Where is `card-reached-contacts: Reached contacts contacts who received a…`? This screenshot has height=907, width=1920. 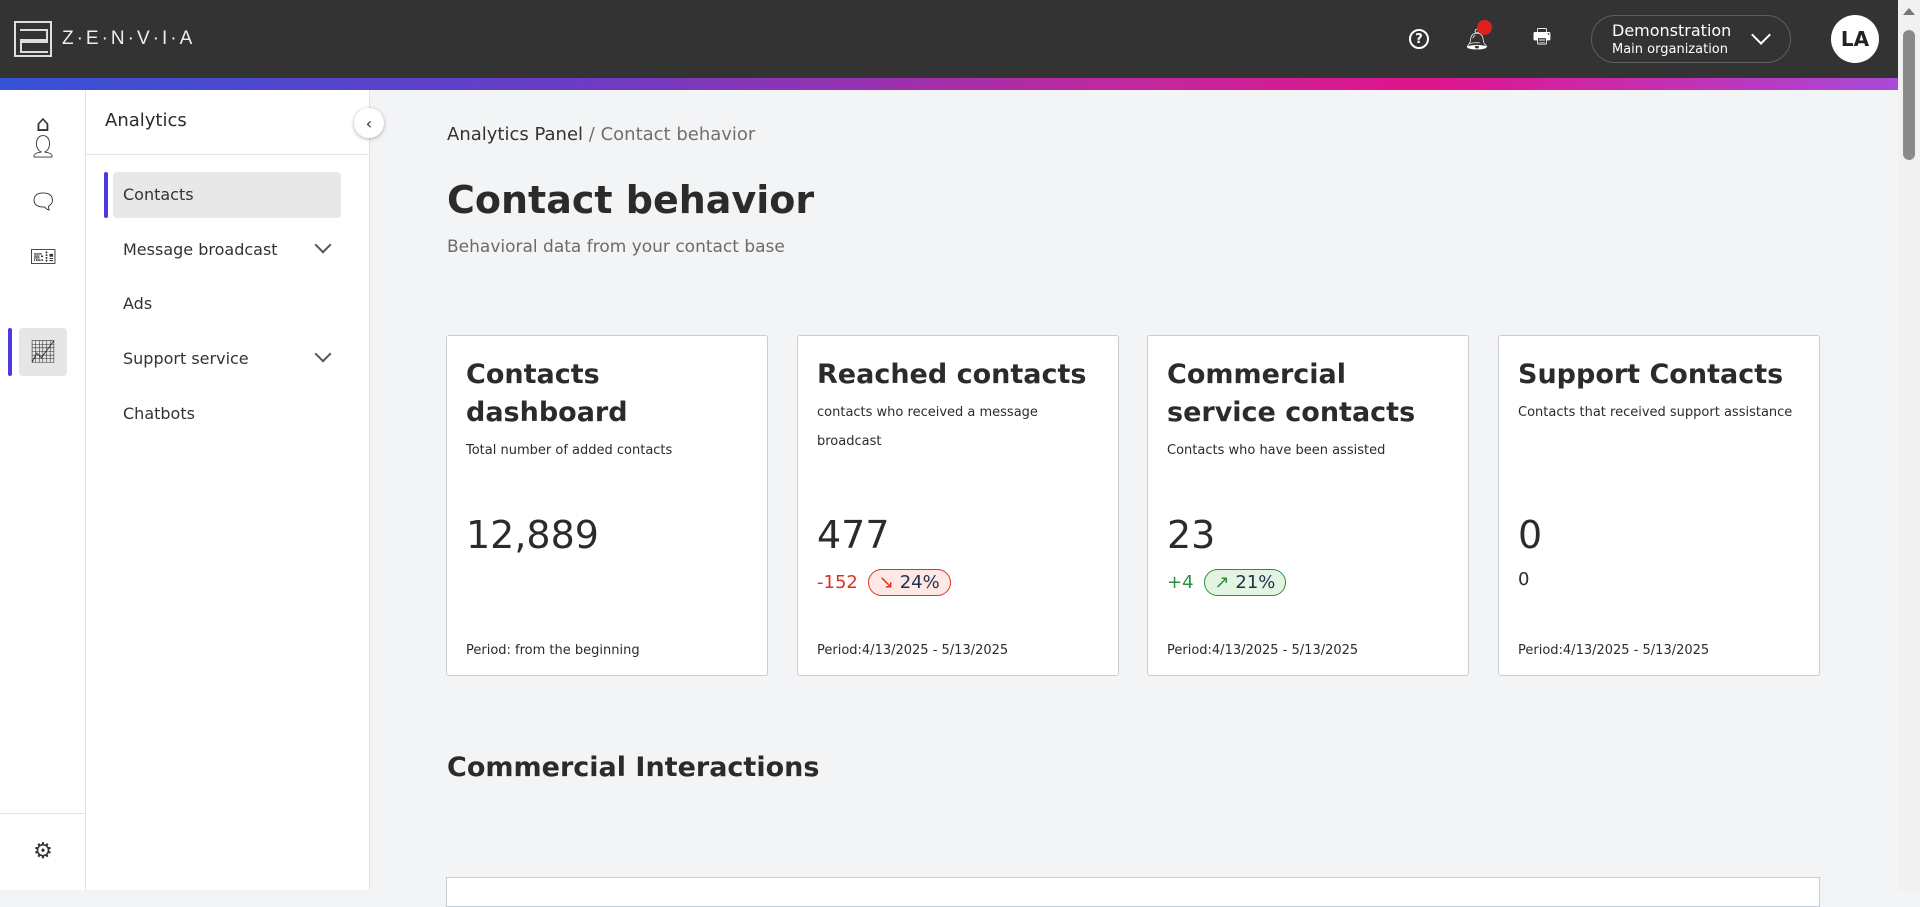
card-reached-contacts: Reached contacts contacts who received a… is located at coordinates (958, 505).